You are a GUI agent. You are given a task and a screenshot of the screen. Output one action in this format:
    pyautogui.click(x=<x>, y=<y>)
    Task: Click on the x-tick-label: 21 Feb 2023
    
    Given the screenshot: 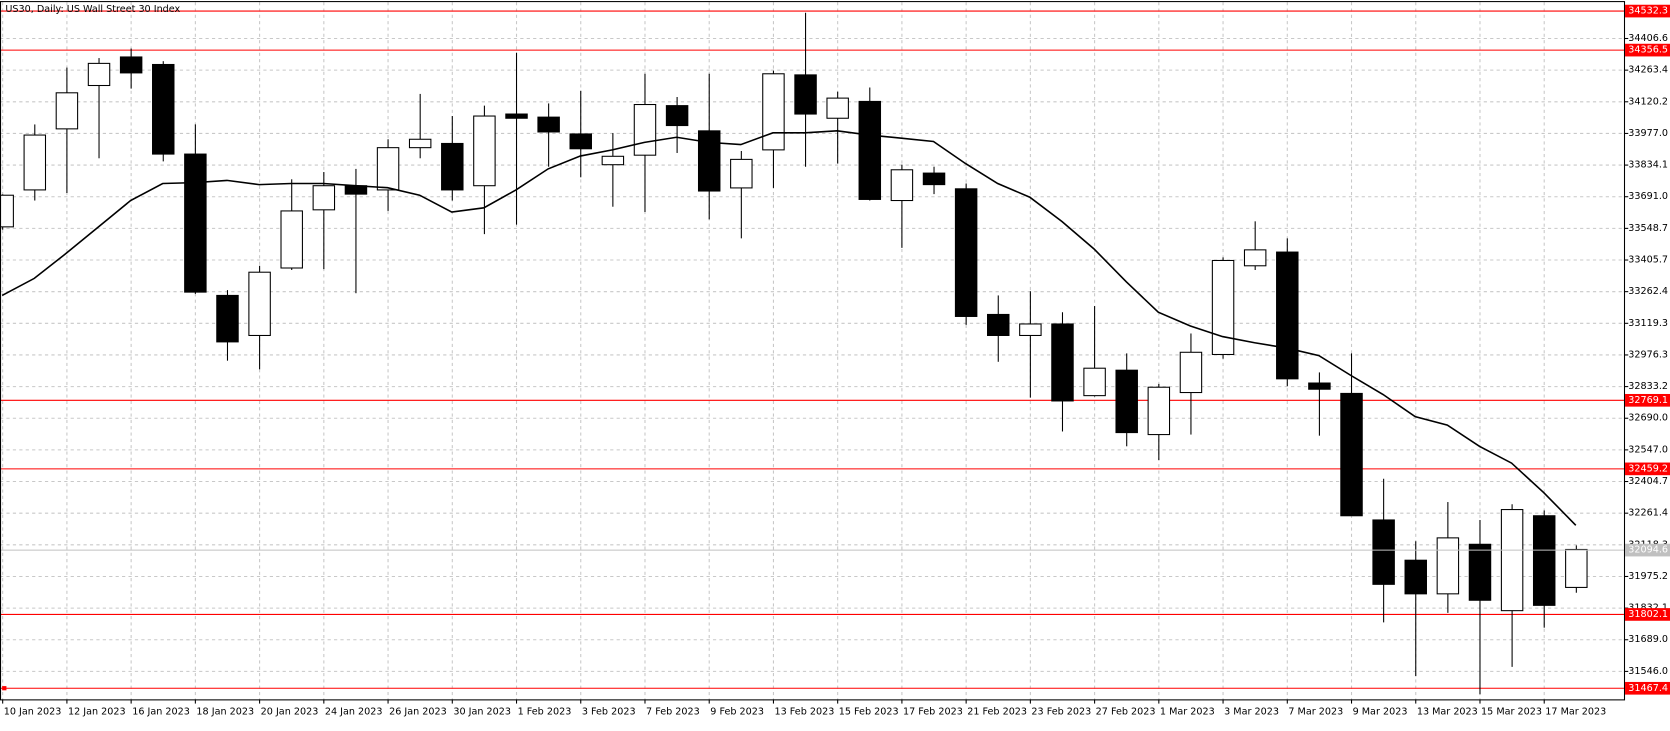 What is the action you would take?
    pyautogui.click(x=997, y=712)
    